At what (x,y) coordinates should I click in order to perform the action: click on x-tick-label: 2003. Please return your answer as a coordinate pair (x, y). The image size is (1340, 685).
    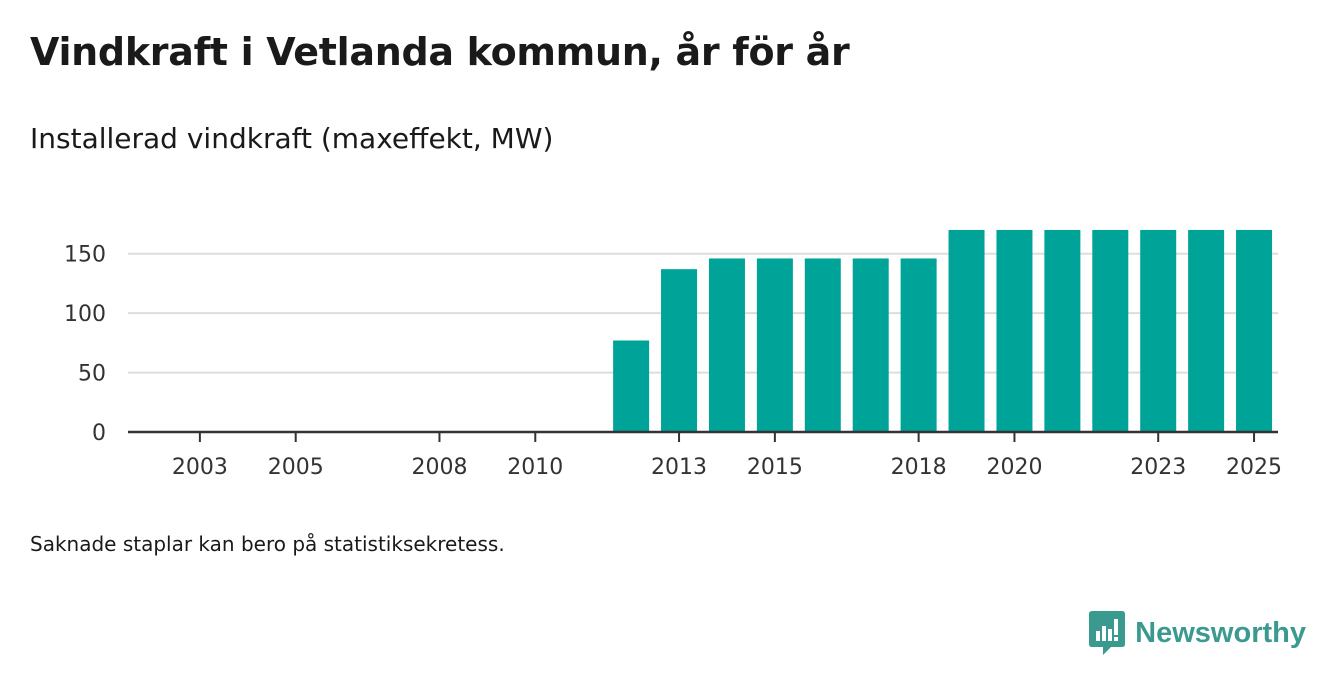
    Looking at the image, I should click on (200, 467).